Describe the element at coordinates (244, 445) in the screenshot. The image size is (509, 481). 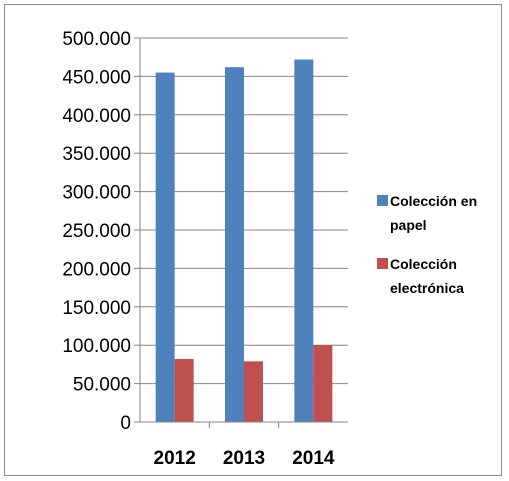
I see `x-axis-categories: 2012 2013 2014` at that location.